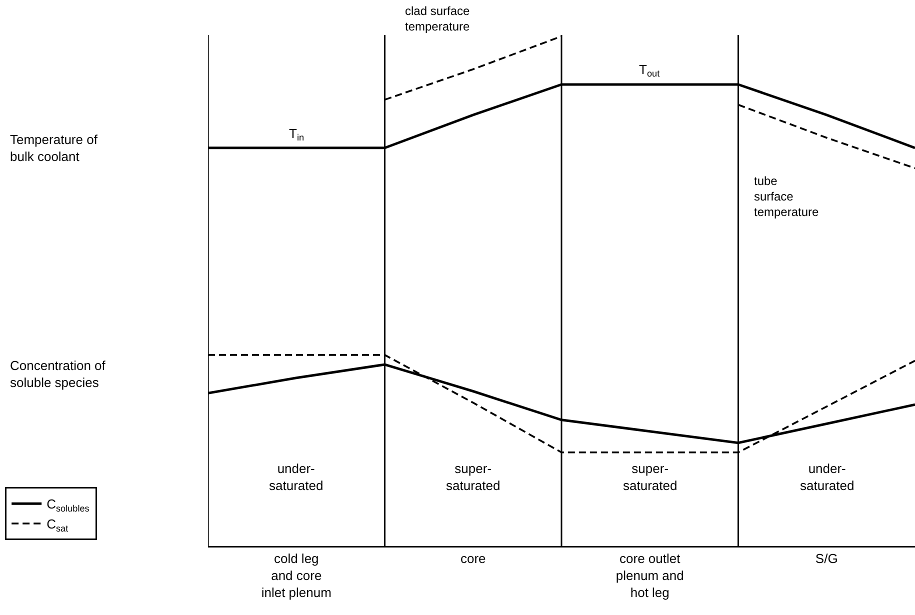 The width and height of the screenshot is (915, 615). I want to click on annotation: tube surface temperature, so click(787, 197).